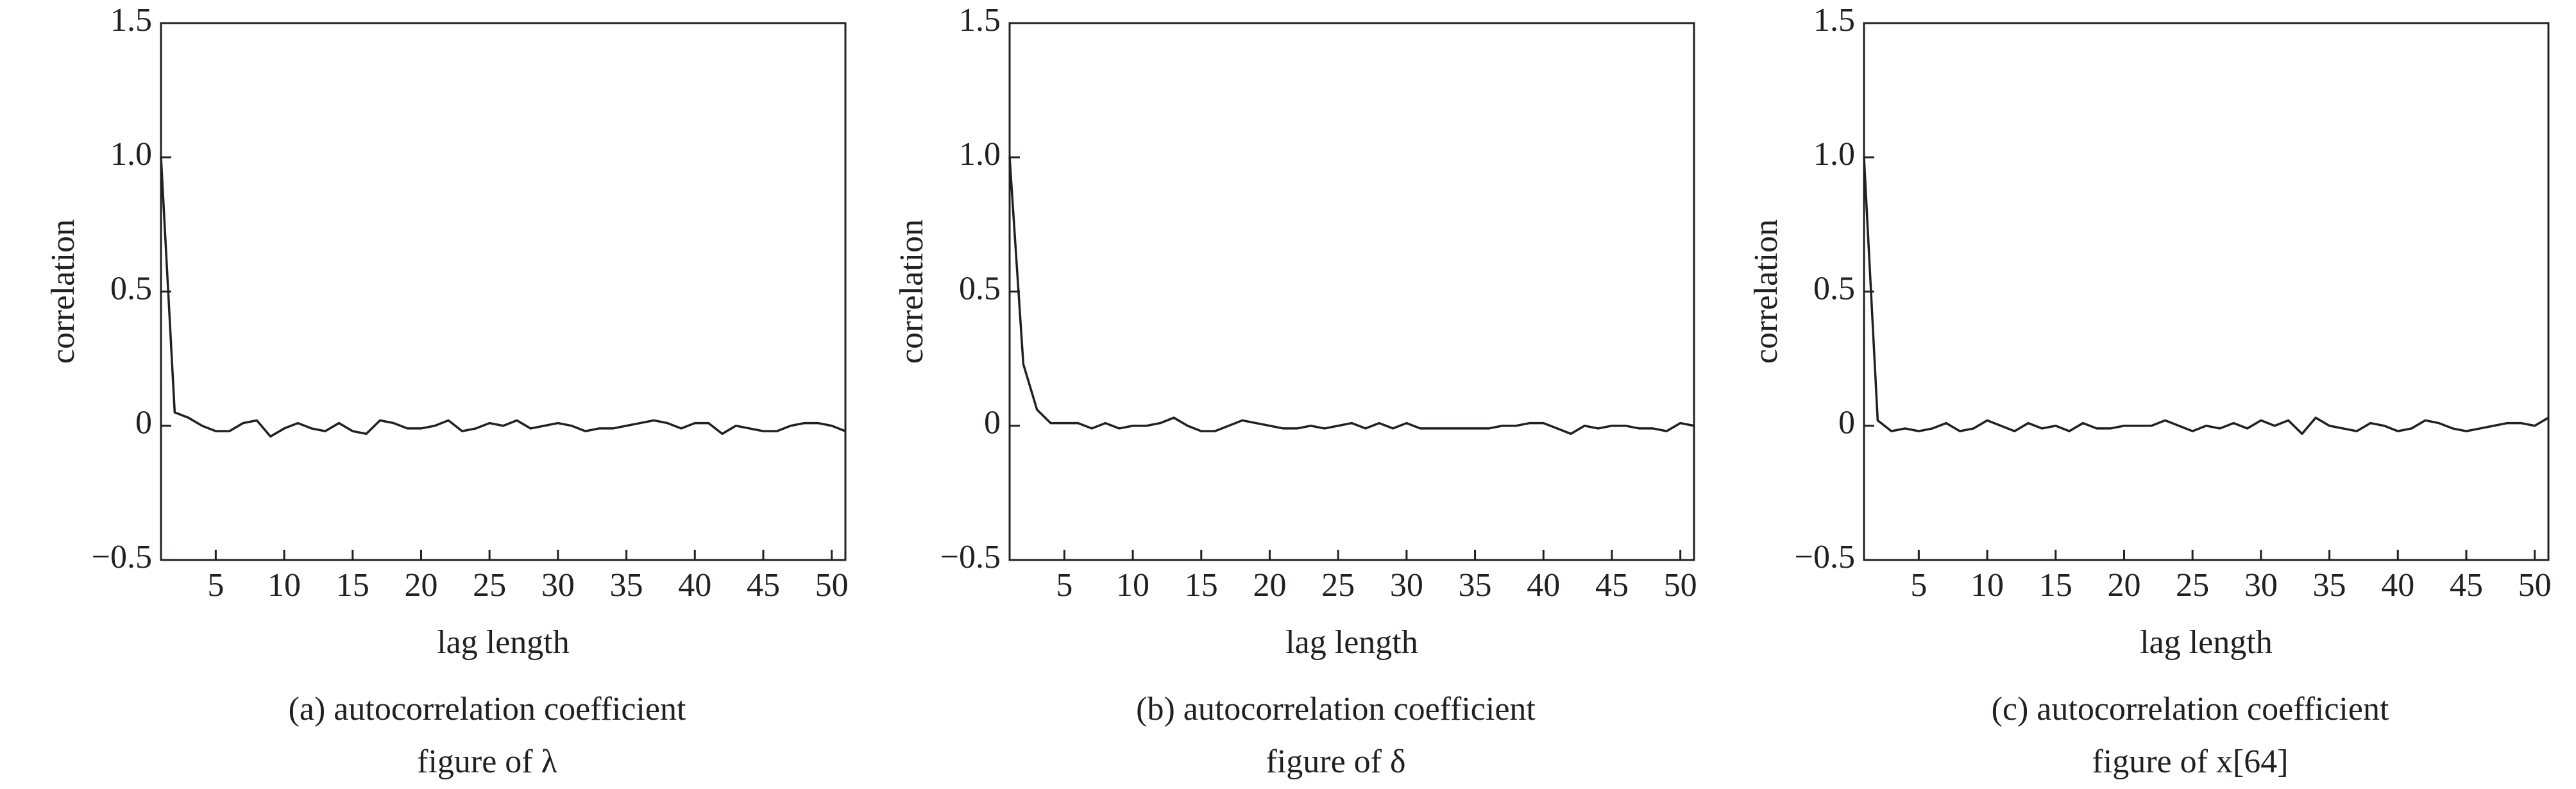  What do you see at coordinates (2190, 709) in the screenshot?
I see `caption: (c) autocorrelation coefficient` at bounding box center [2190, 709].